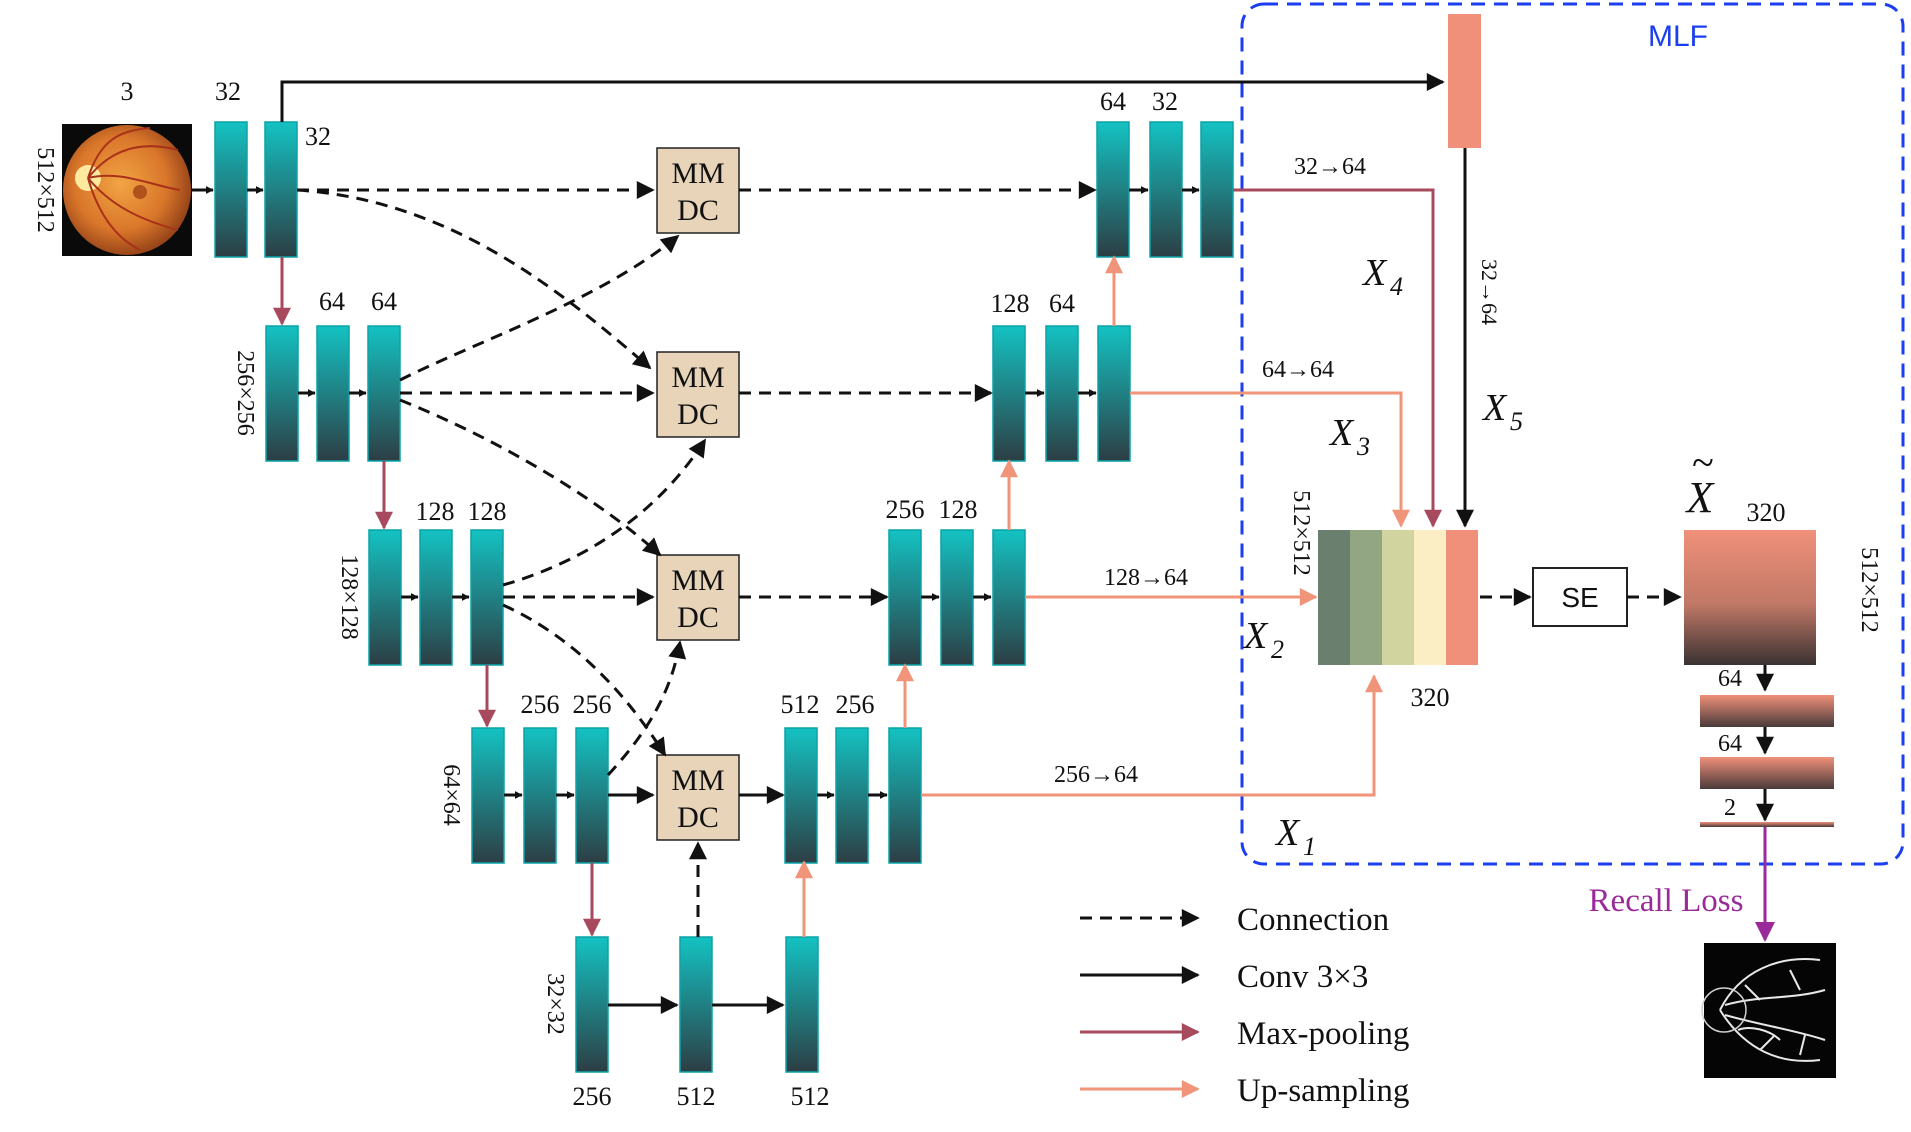 This screenshot has width=1911, height=1132. I want to click on mmdc-4-label-2: DC, so click(698, 817).